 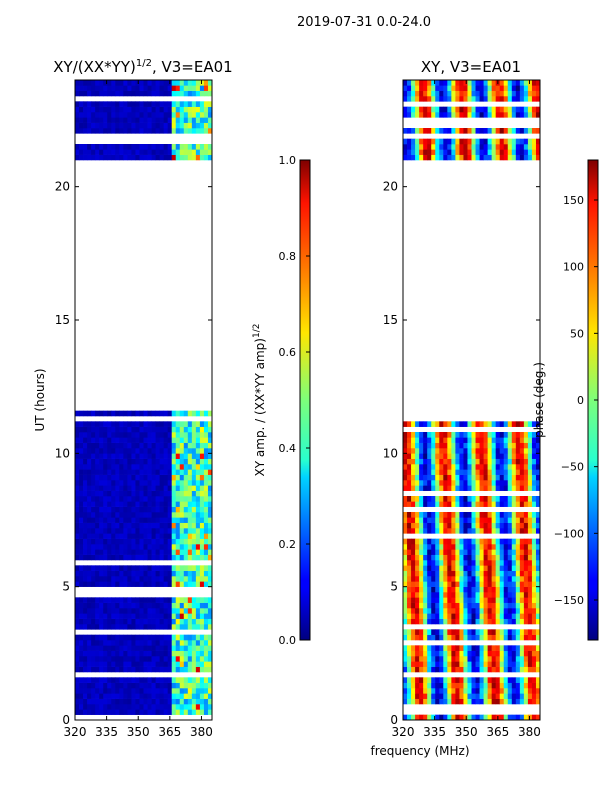 I want to click on colorbar-tick-label: 1.0, so click(x=288, y=160).